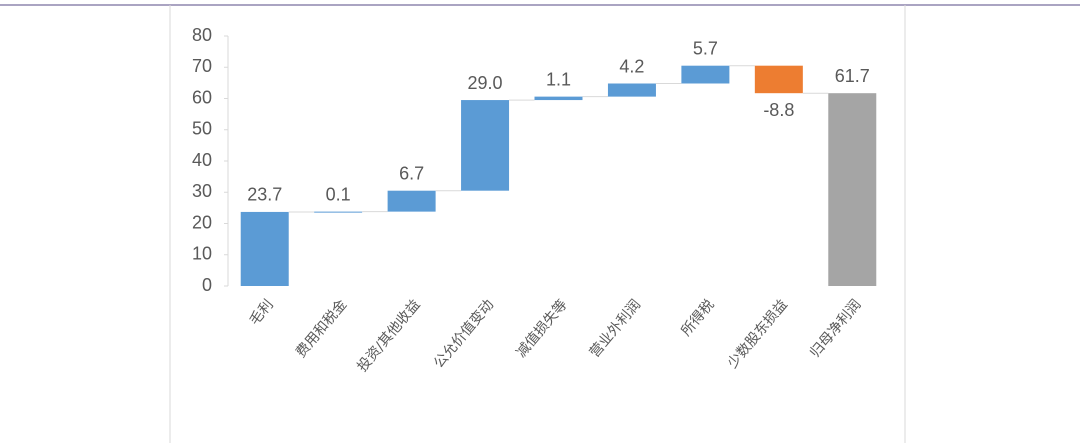 The image size is (1080, 443). What do you see at coordinates (697, 317) in the screenshot?
I see `x-tick-label: 所得税` at bounding box center [697, 317].